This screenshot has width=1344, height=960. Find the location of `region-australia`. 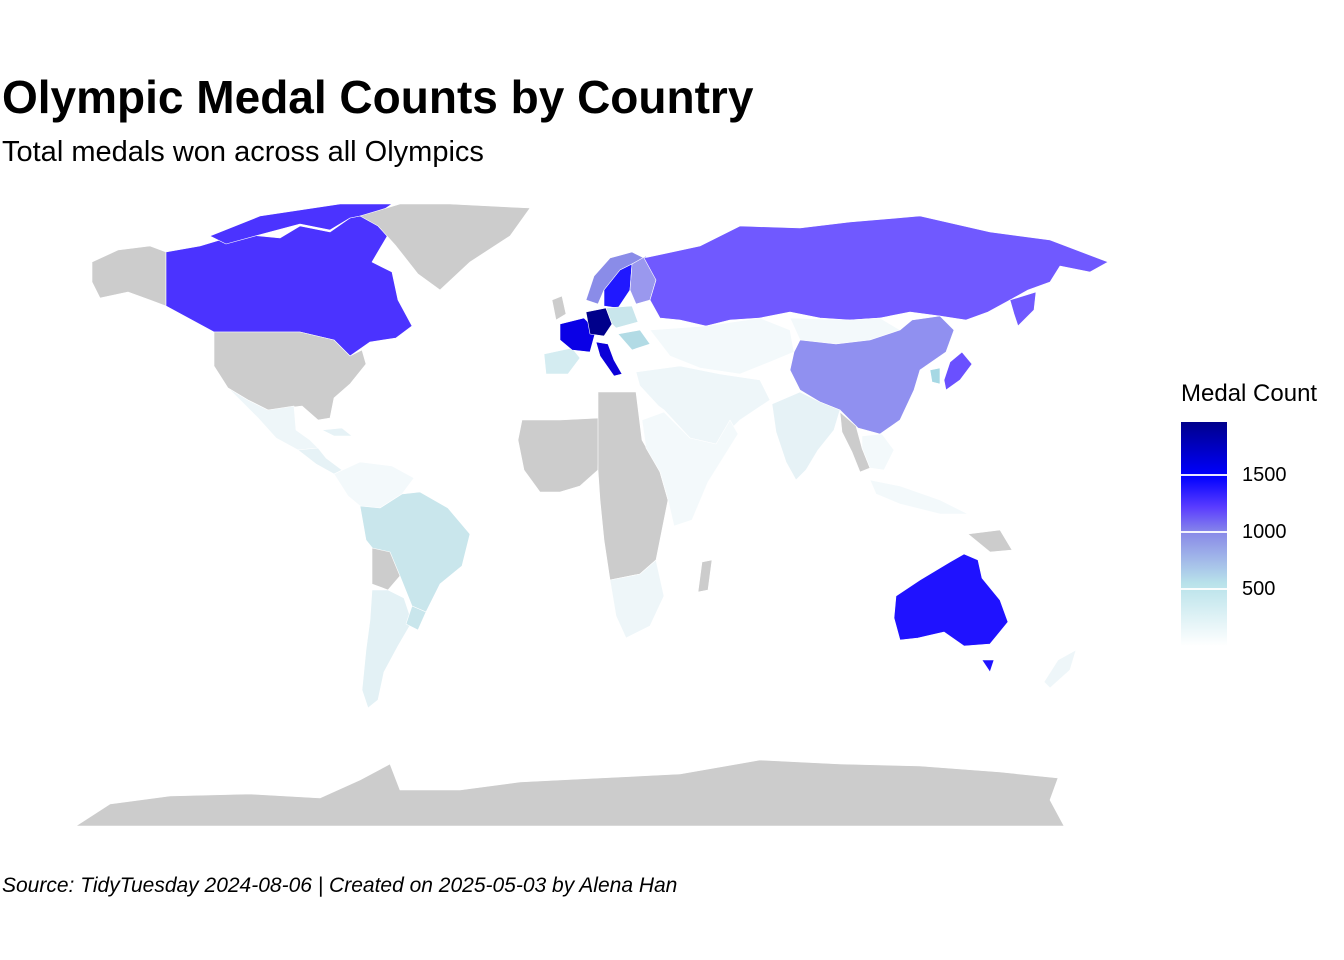

region-australia is located at coordinates (951, 600).